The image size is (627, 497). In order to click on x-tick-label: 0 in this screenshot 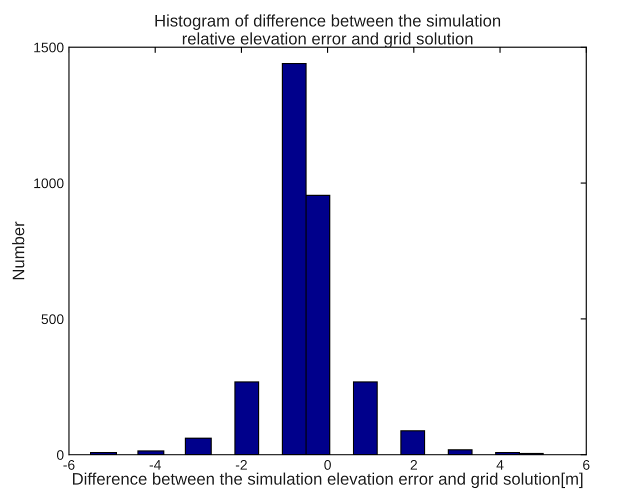, I will do `click(327, 465)`.